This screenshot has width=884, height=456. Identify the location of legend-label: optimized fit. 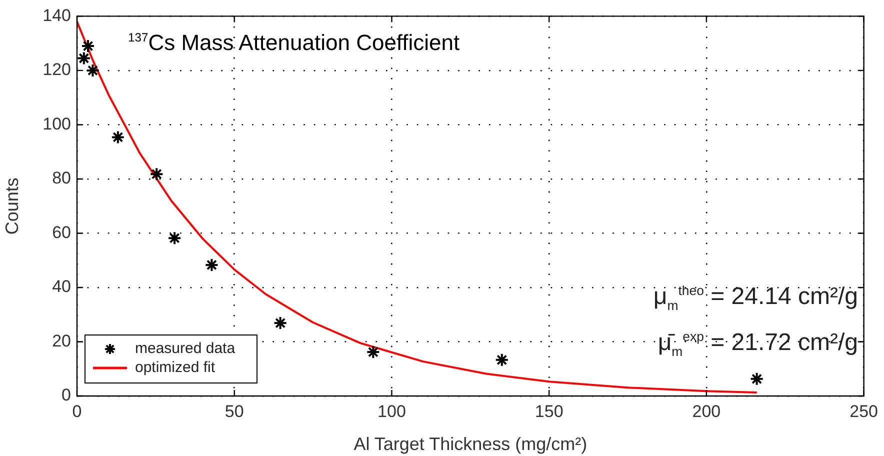
(175, 367).